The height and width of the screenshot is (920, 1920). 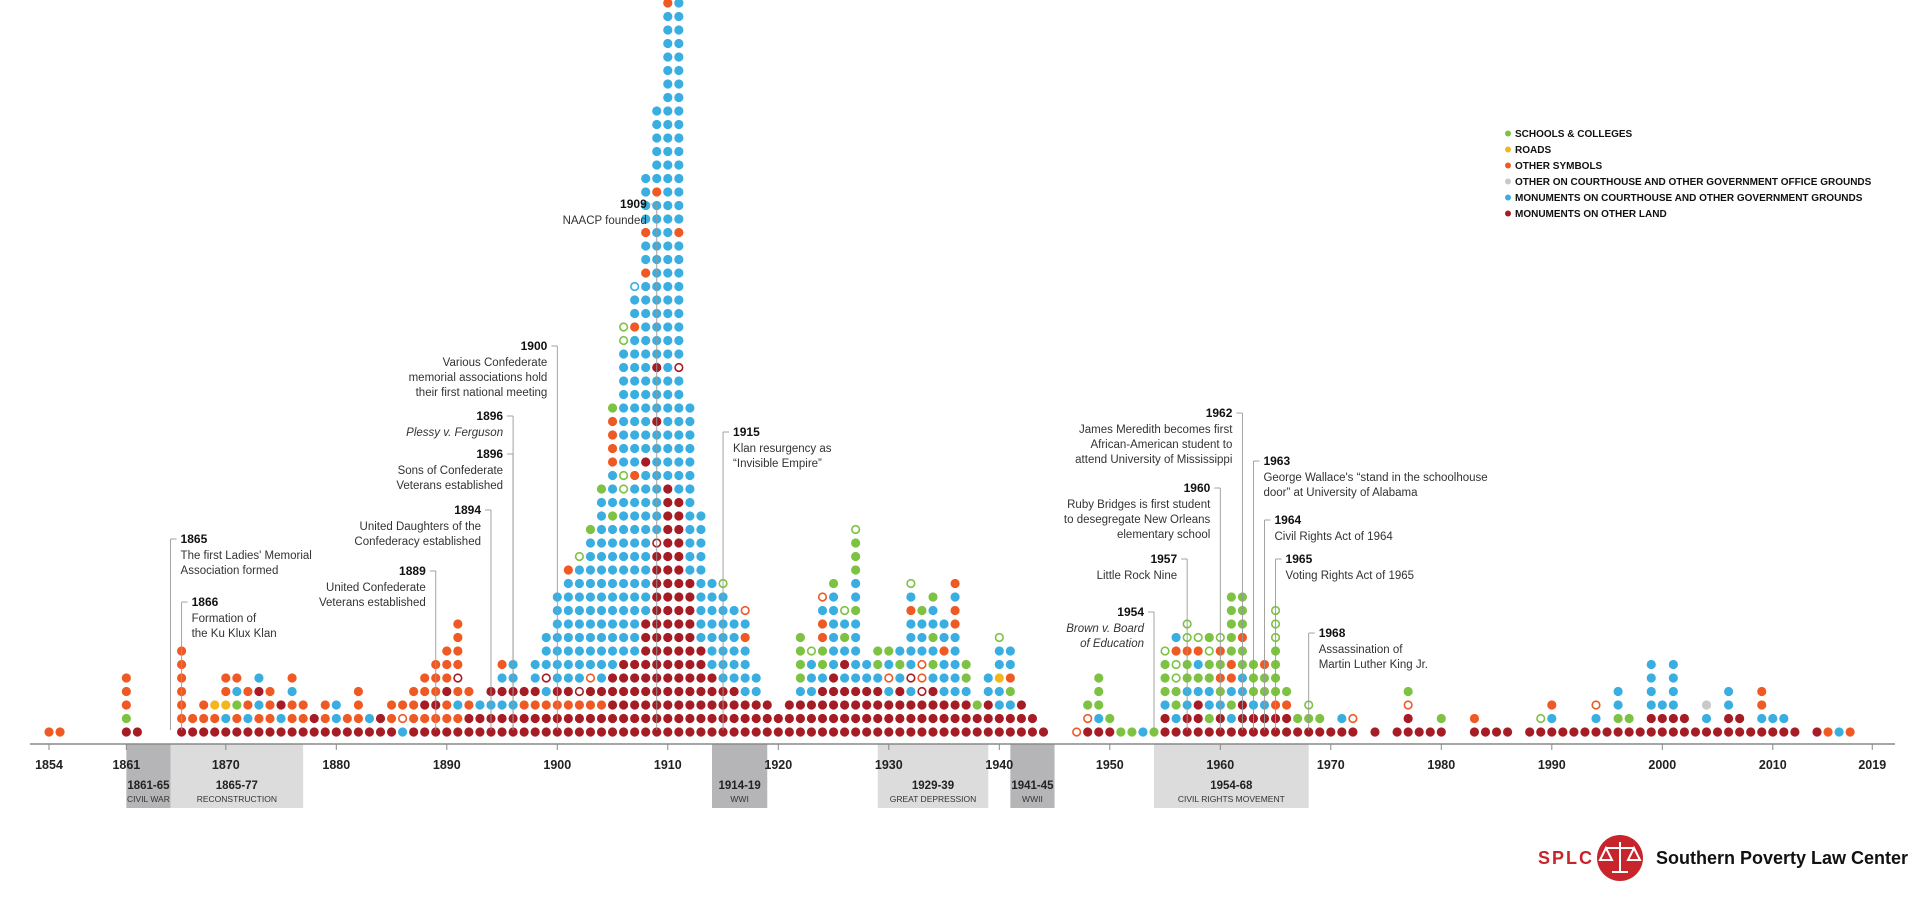 What do you see at coordinates (1706, 705) in the screenshot?
I see `dot-other-courthouse` at bounding box center [1706, 705].